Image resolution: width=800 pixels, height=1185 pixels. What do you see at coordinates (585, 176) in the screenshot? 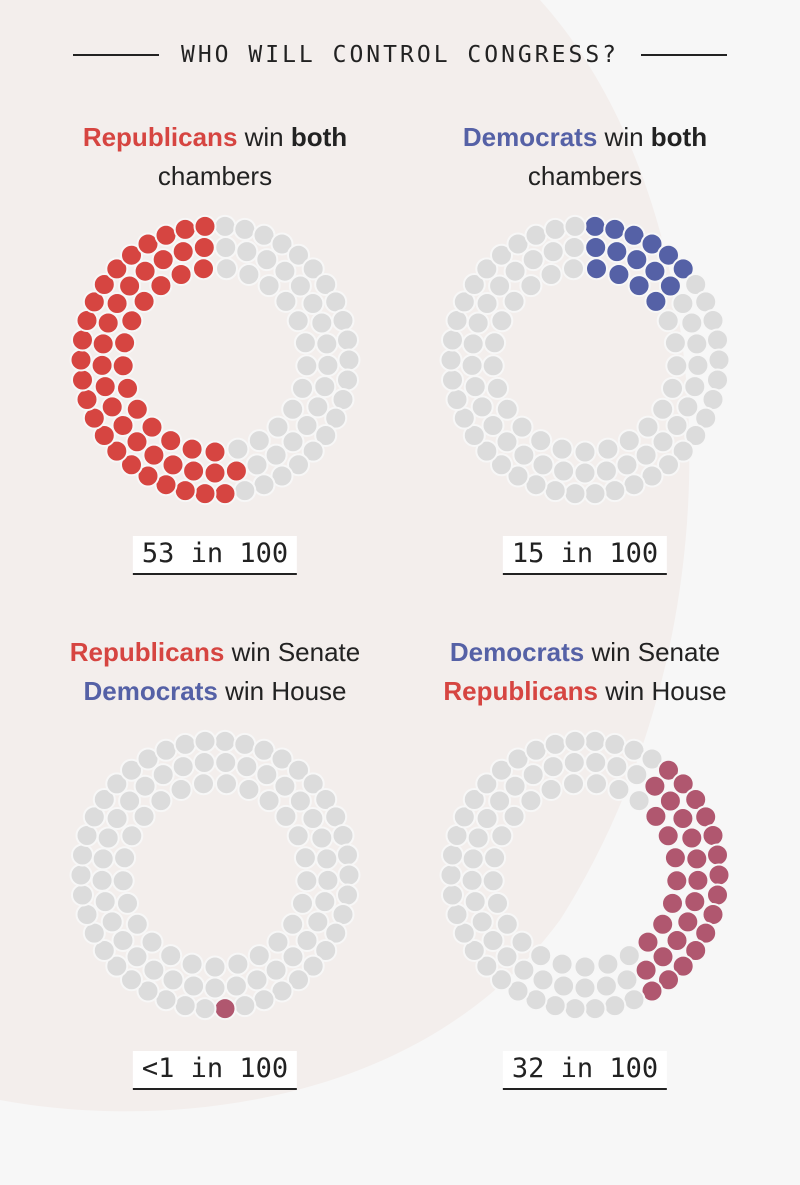
I see `label-line-2: chambers` at bounding box center [585, 176].